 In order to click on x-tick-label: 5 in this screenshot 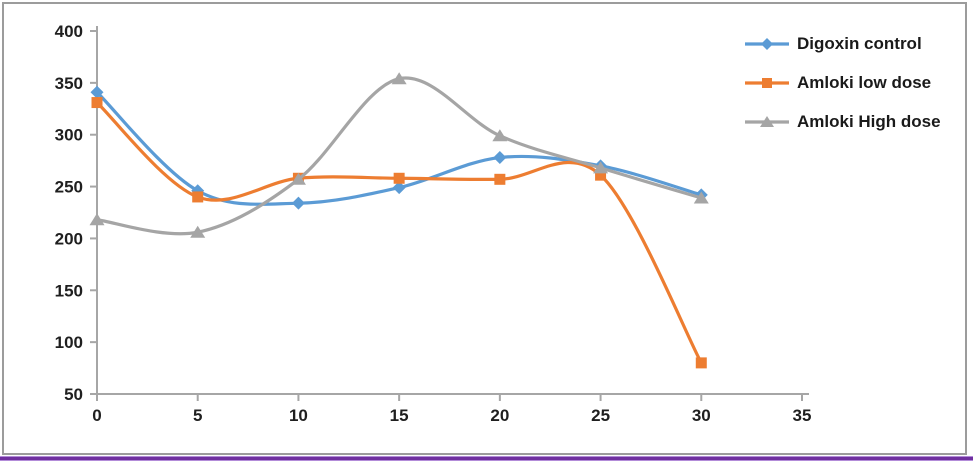, I will do `click(197, 415)`.